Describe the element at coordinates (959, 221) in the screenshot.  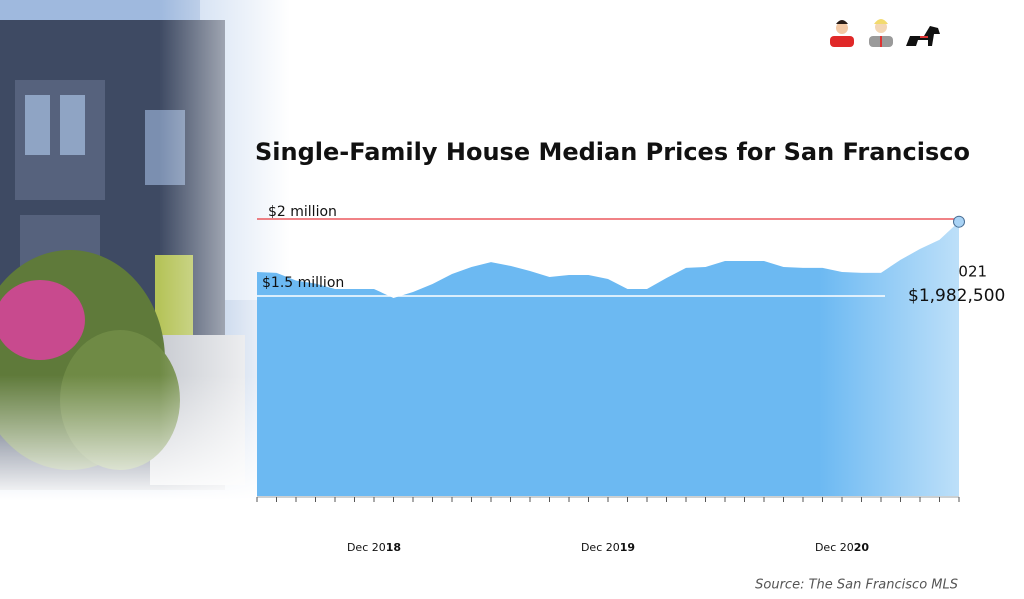
I see `point` at that location.